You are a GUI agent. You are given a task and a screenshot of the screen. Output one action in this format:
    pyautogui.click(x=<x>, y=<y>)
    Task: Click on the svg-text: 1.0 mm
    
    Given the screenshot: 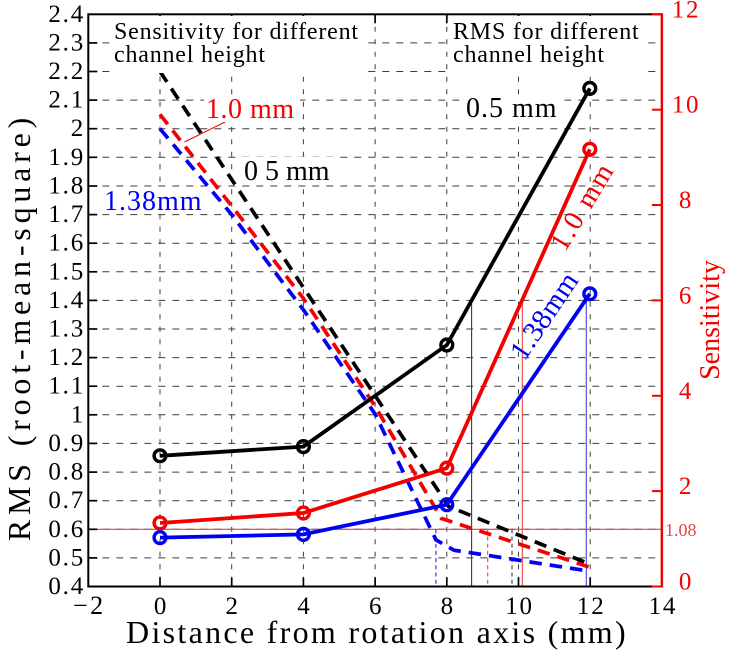 What is the action you would take?
    pyautogui.click(x=250, y=109)
    